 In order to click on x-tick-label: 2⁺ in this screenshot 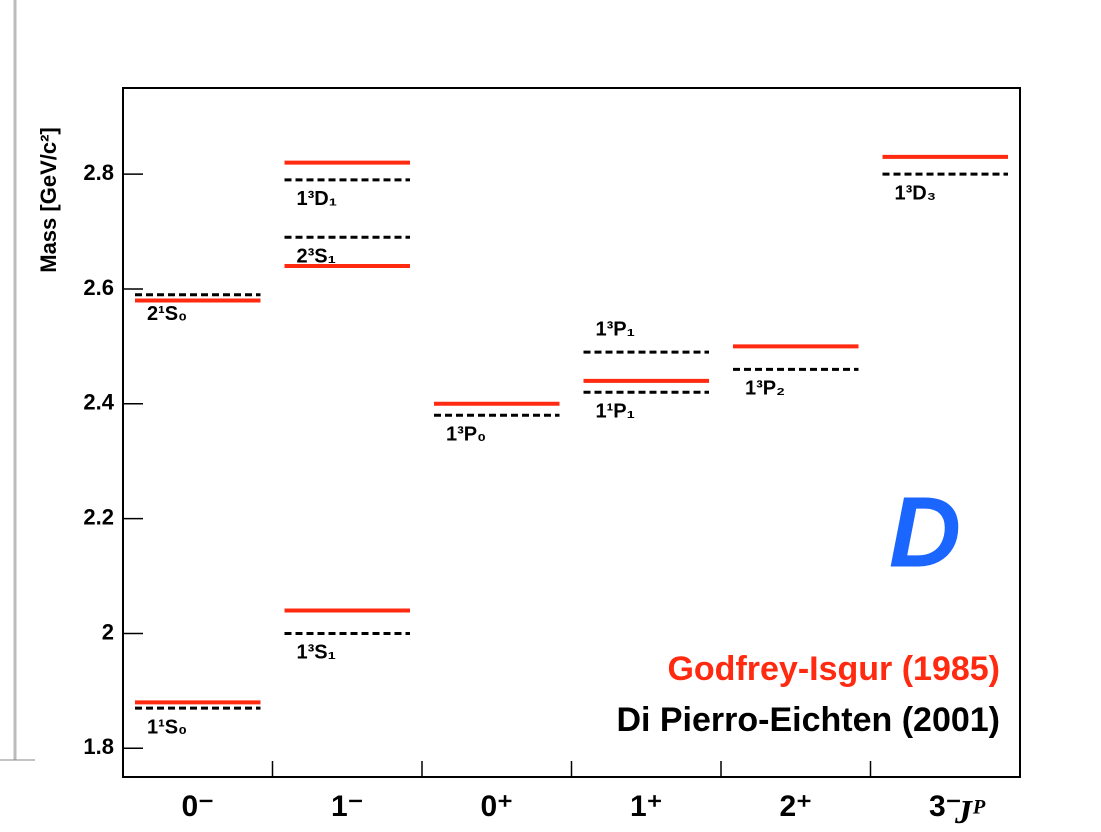, I will do `click(795, 806)`.